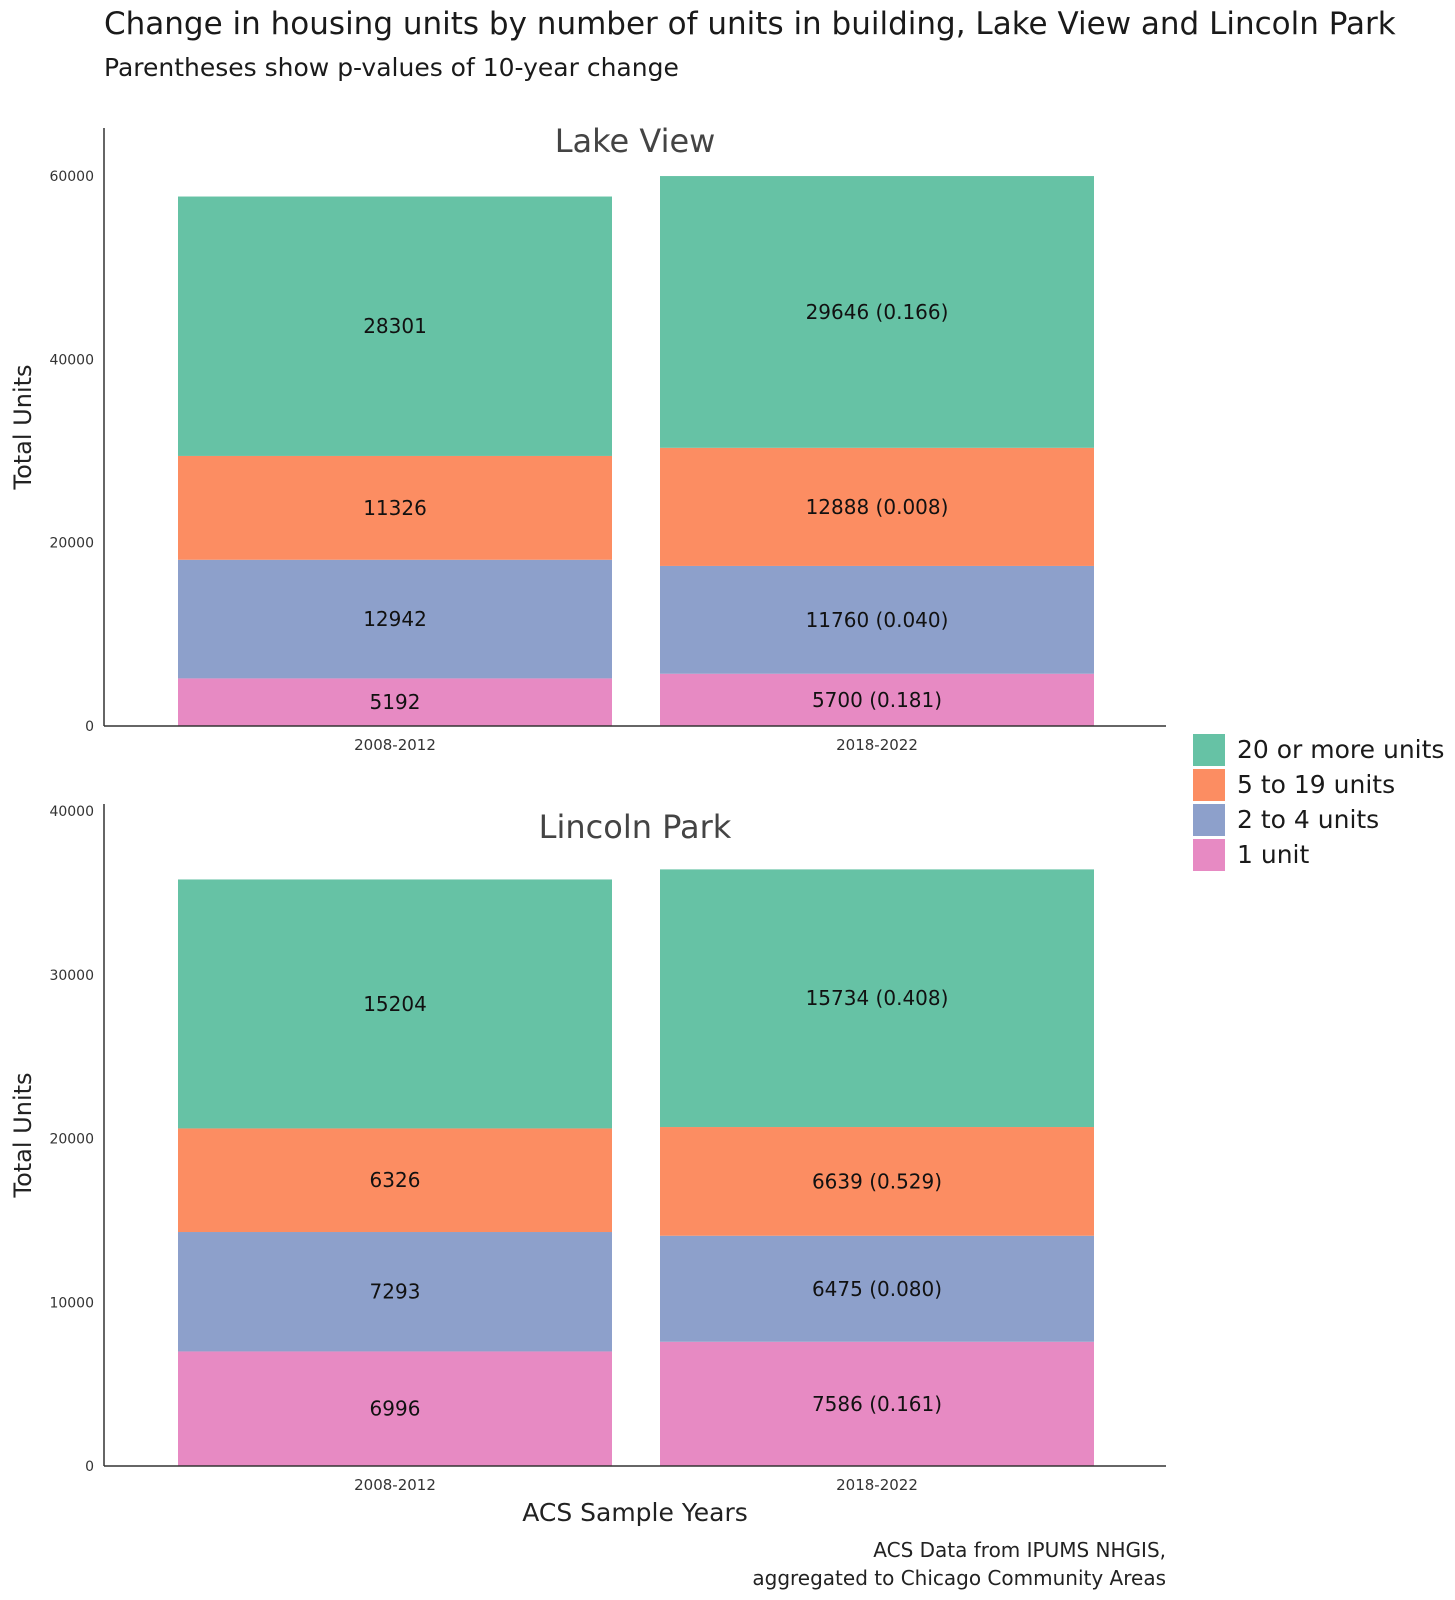  What do you see at coordinates (71, 1303) in the screenshot?
I see `y-tick-label: 10000` at bounding box center [71, 1303].